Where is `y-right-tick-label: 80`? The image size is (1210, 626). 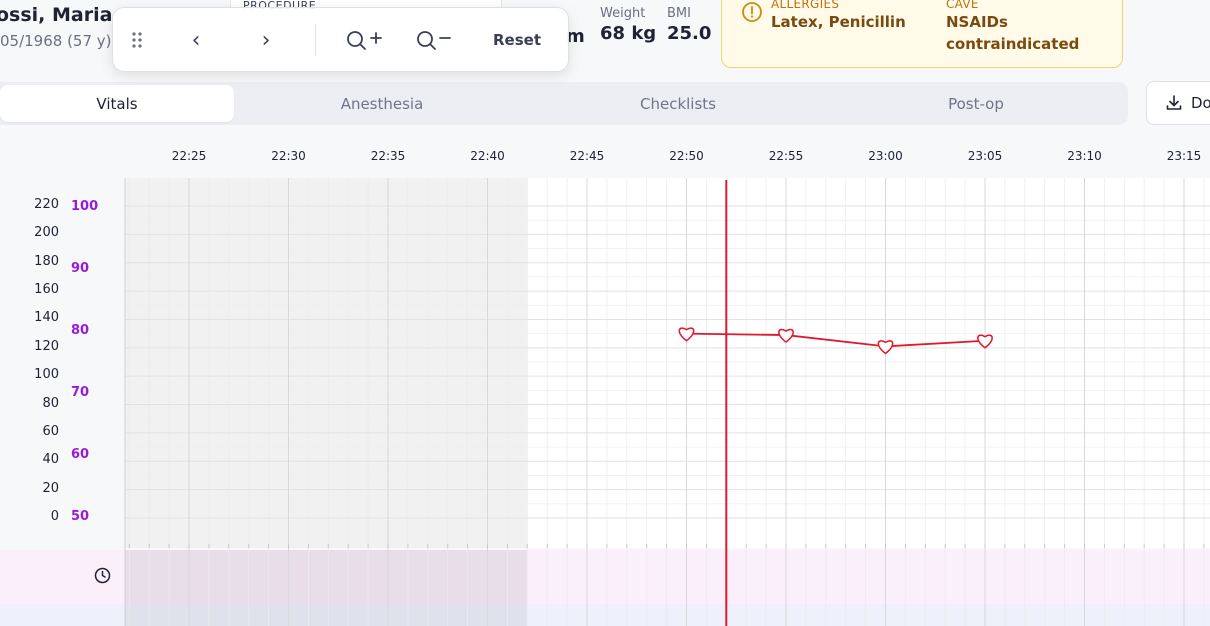 y-right-tick-label: 80 is located at coordinates (80, 330).